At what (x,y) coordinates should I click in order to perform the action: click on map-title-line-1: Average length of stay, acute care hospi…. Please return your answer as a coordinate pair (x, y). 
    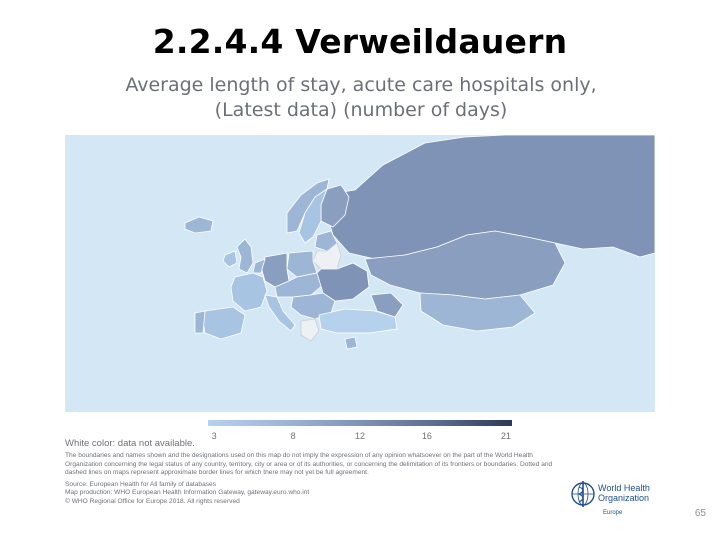
    Looking at the image, I should click on (361, 85).